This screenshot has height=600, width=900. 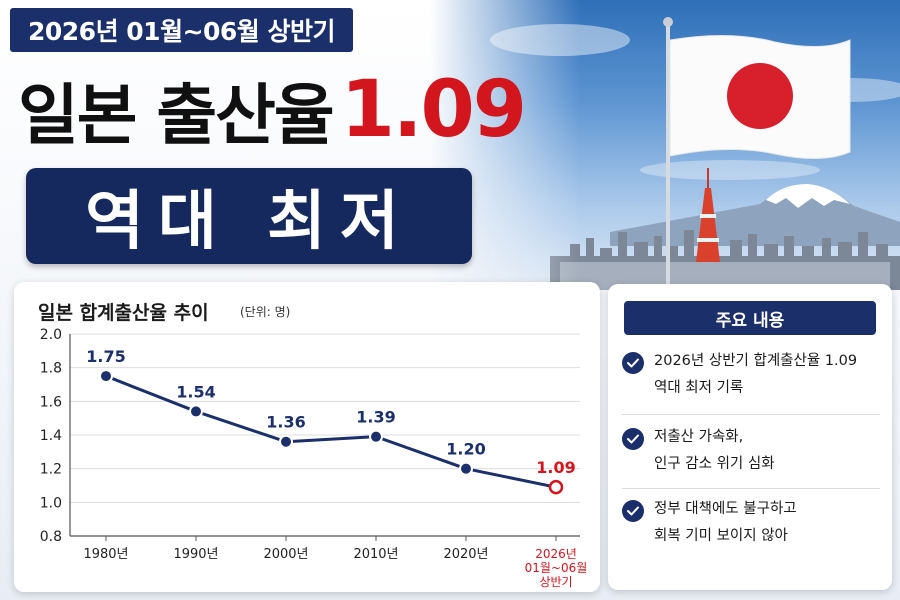 I want to click on series-line, so click(x=331, y=431).